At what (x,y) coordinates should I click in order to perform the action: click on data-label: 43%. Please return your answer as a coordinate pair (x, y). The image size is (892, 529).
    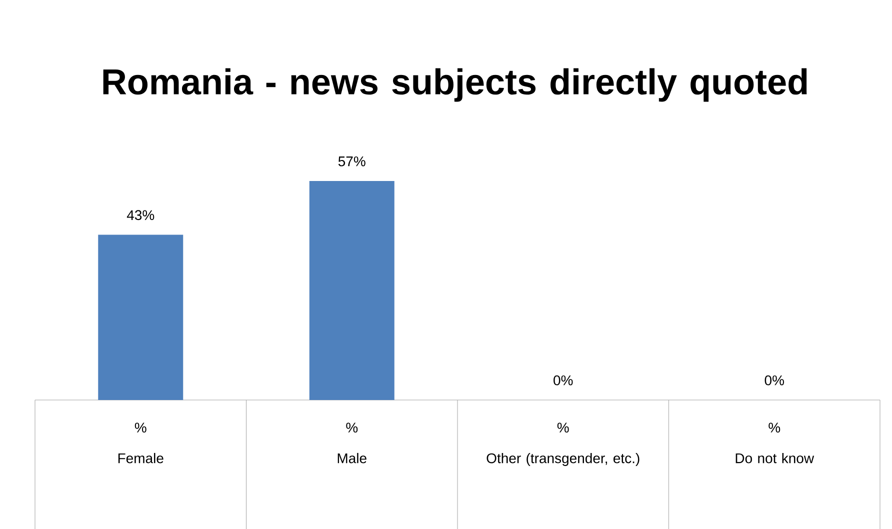
    Looking at the image, I should click on (140, 215).